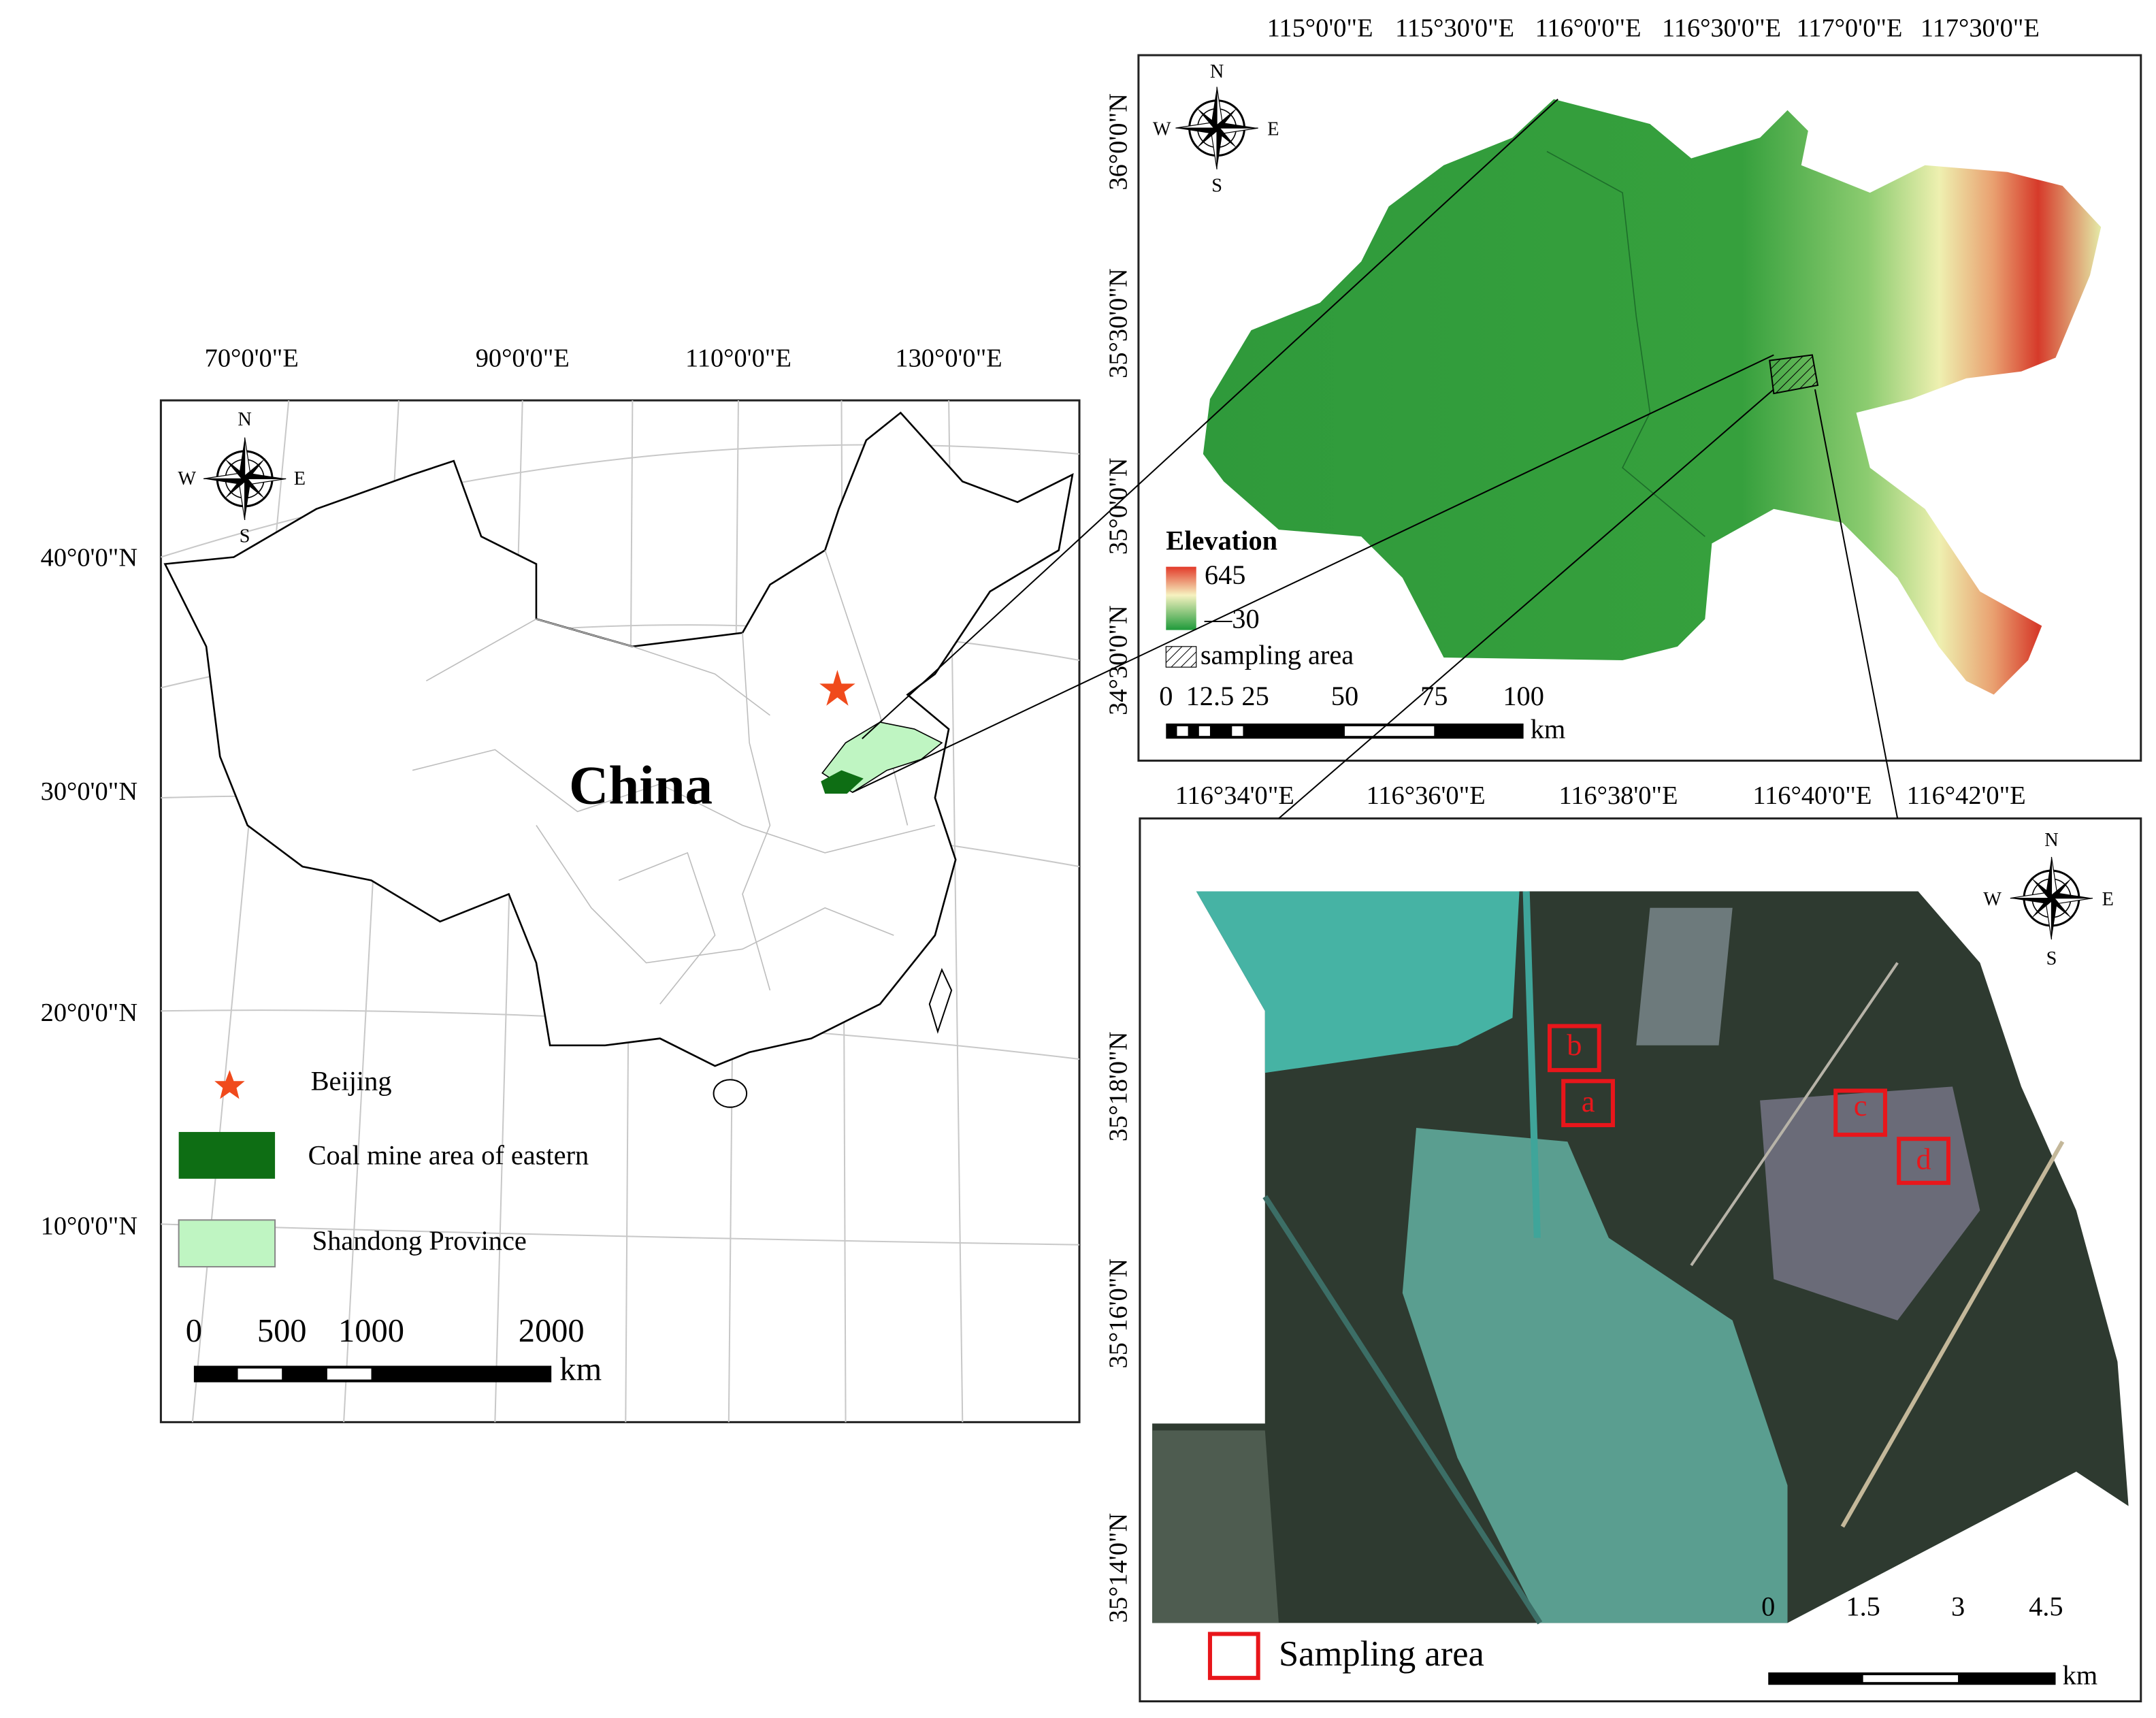 The image size is (2156, 1718). I want to click on province-borders, so click(674, 777).